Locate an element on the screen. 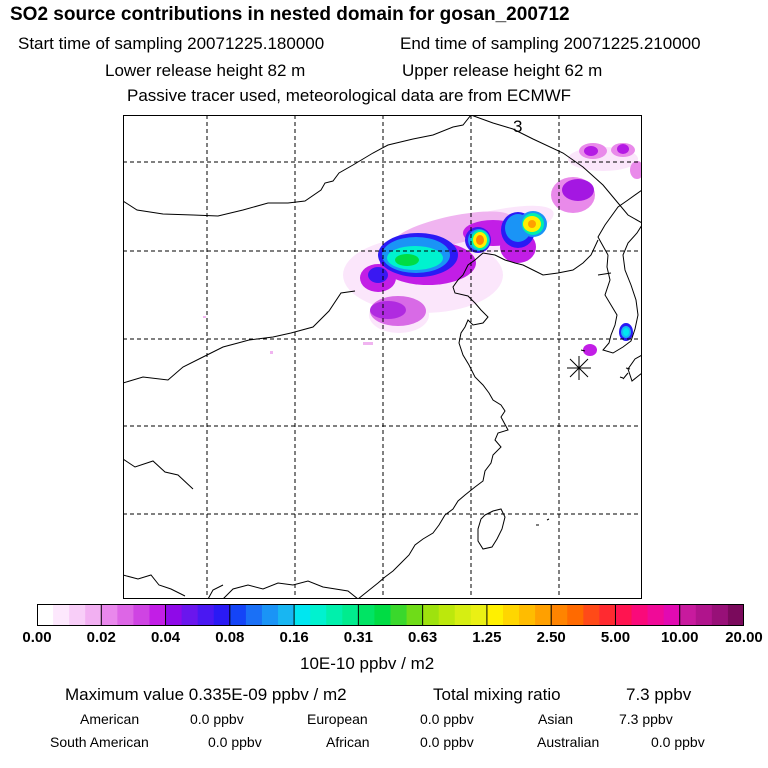 The image size is (768, 768). region-european-name: European is located at coordinates (337, 719).